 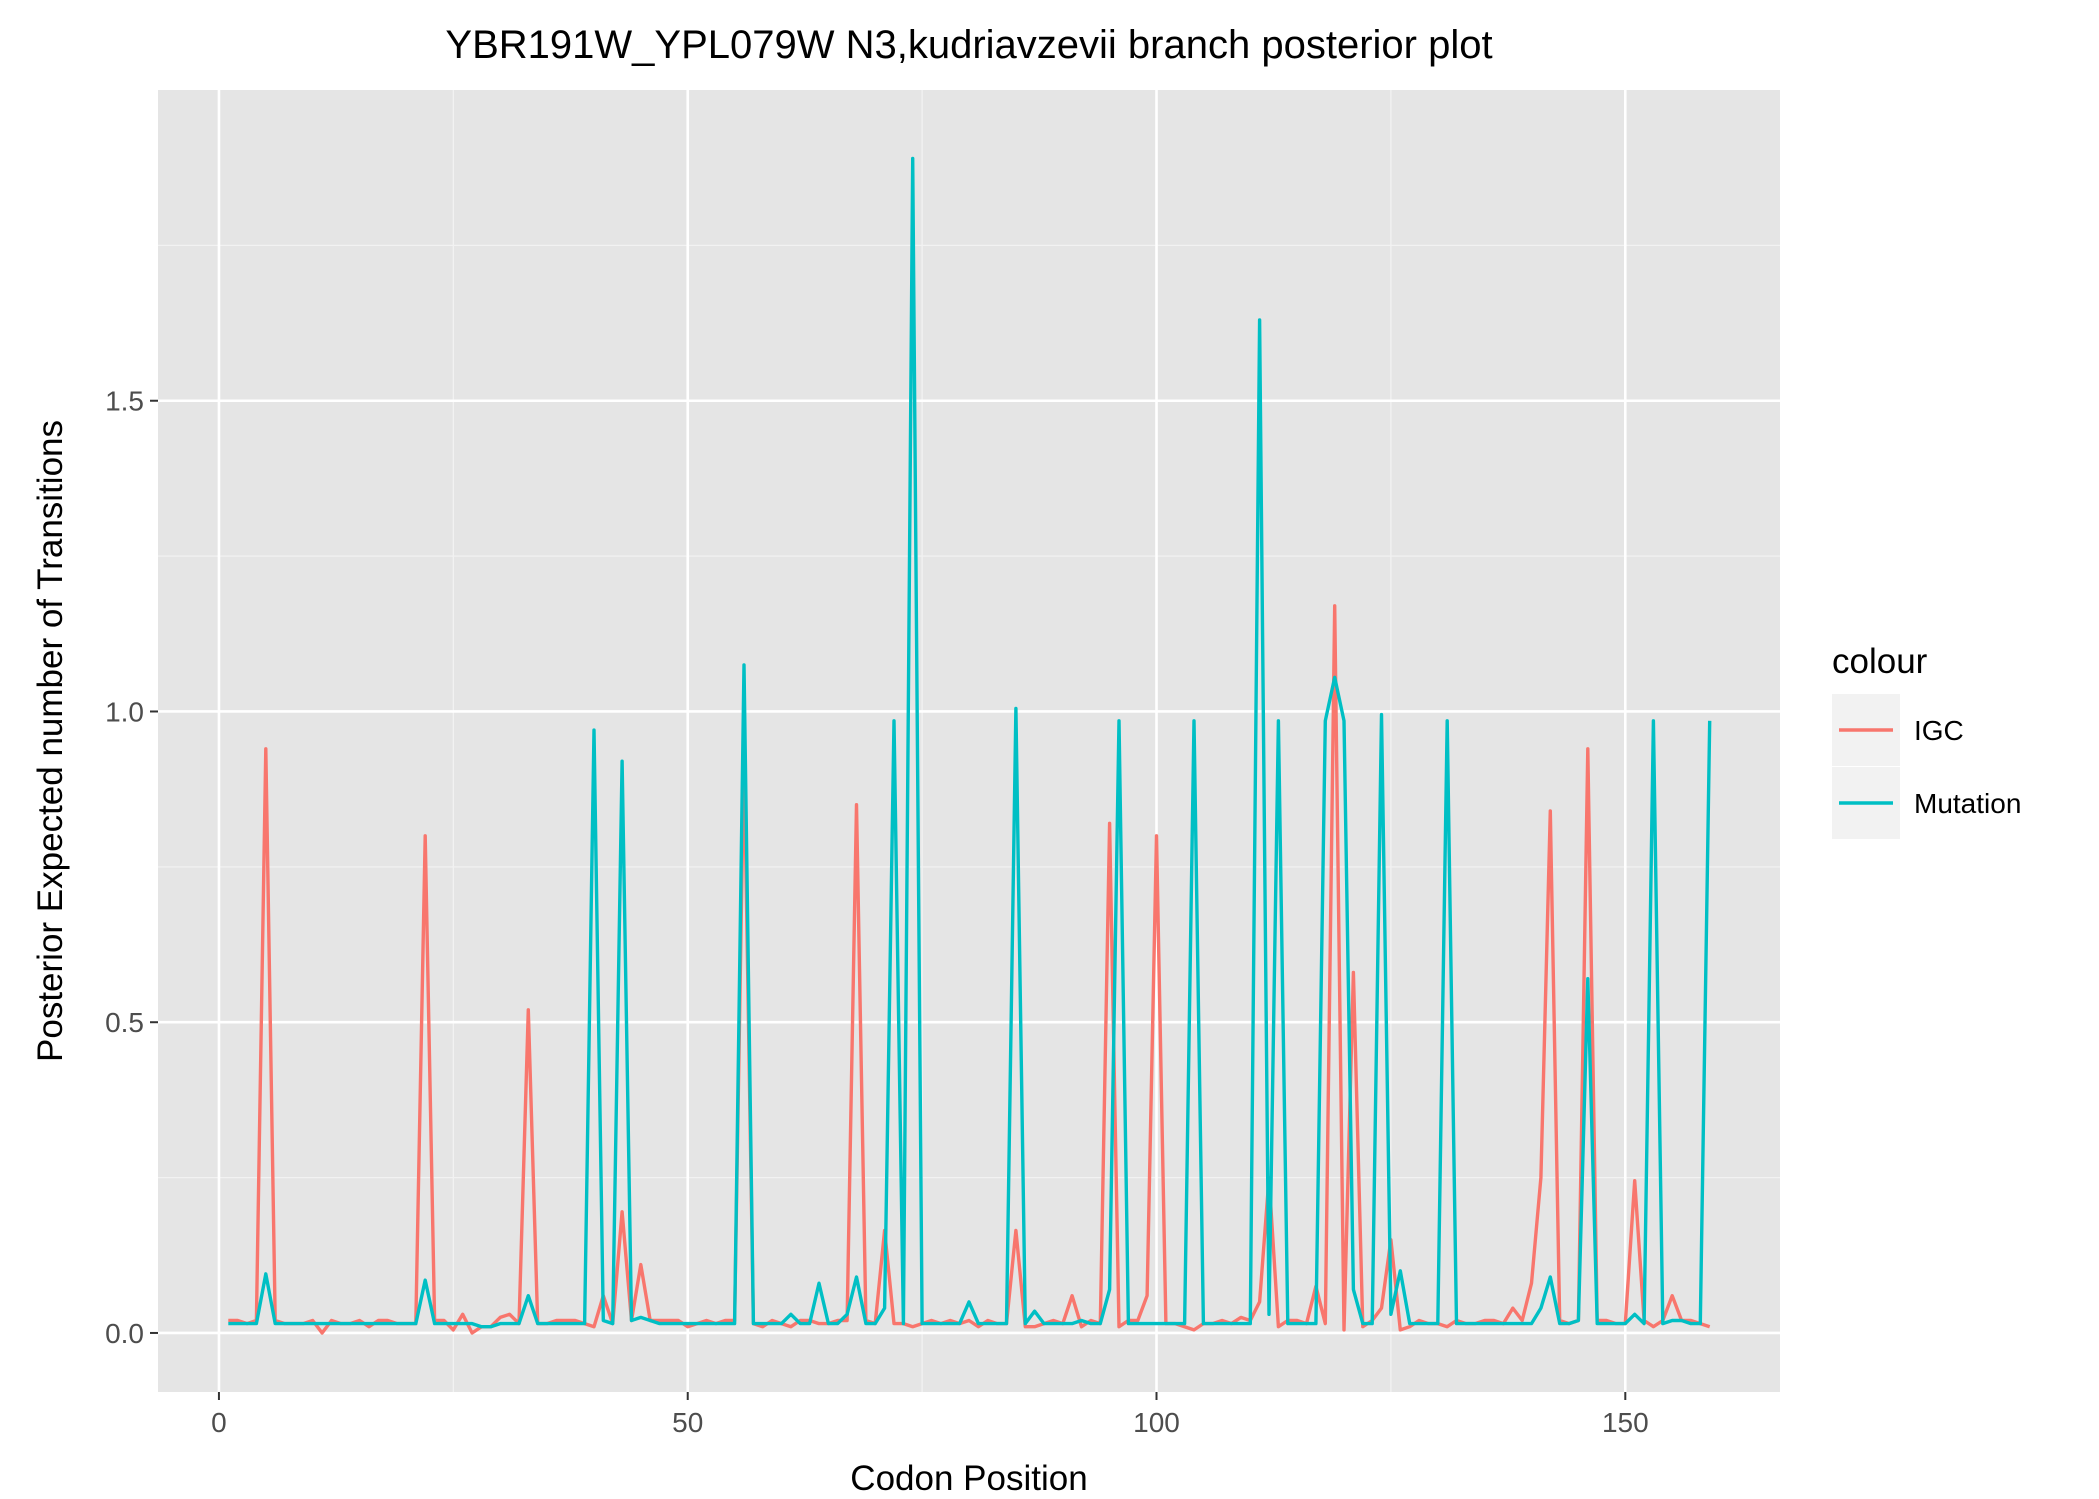 What do you see at coordinates (219, 1422) in the screenshot?
I see `x-tick-label-0: 0` at bounding box center [219, 1422].